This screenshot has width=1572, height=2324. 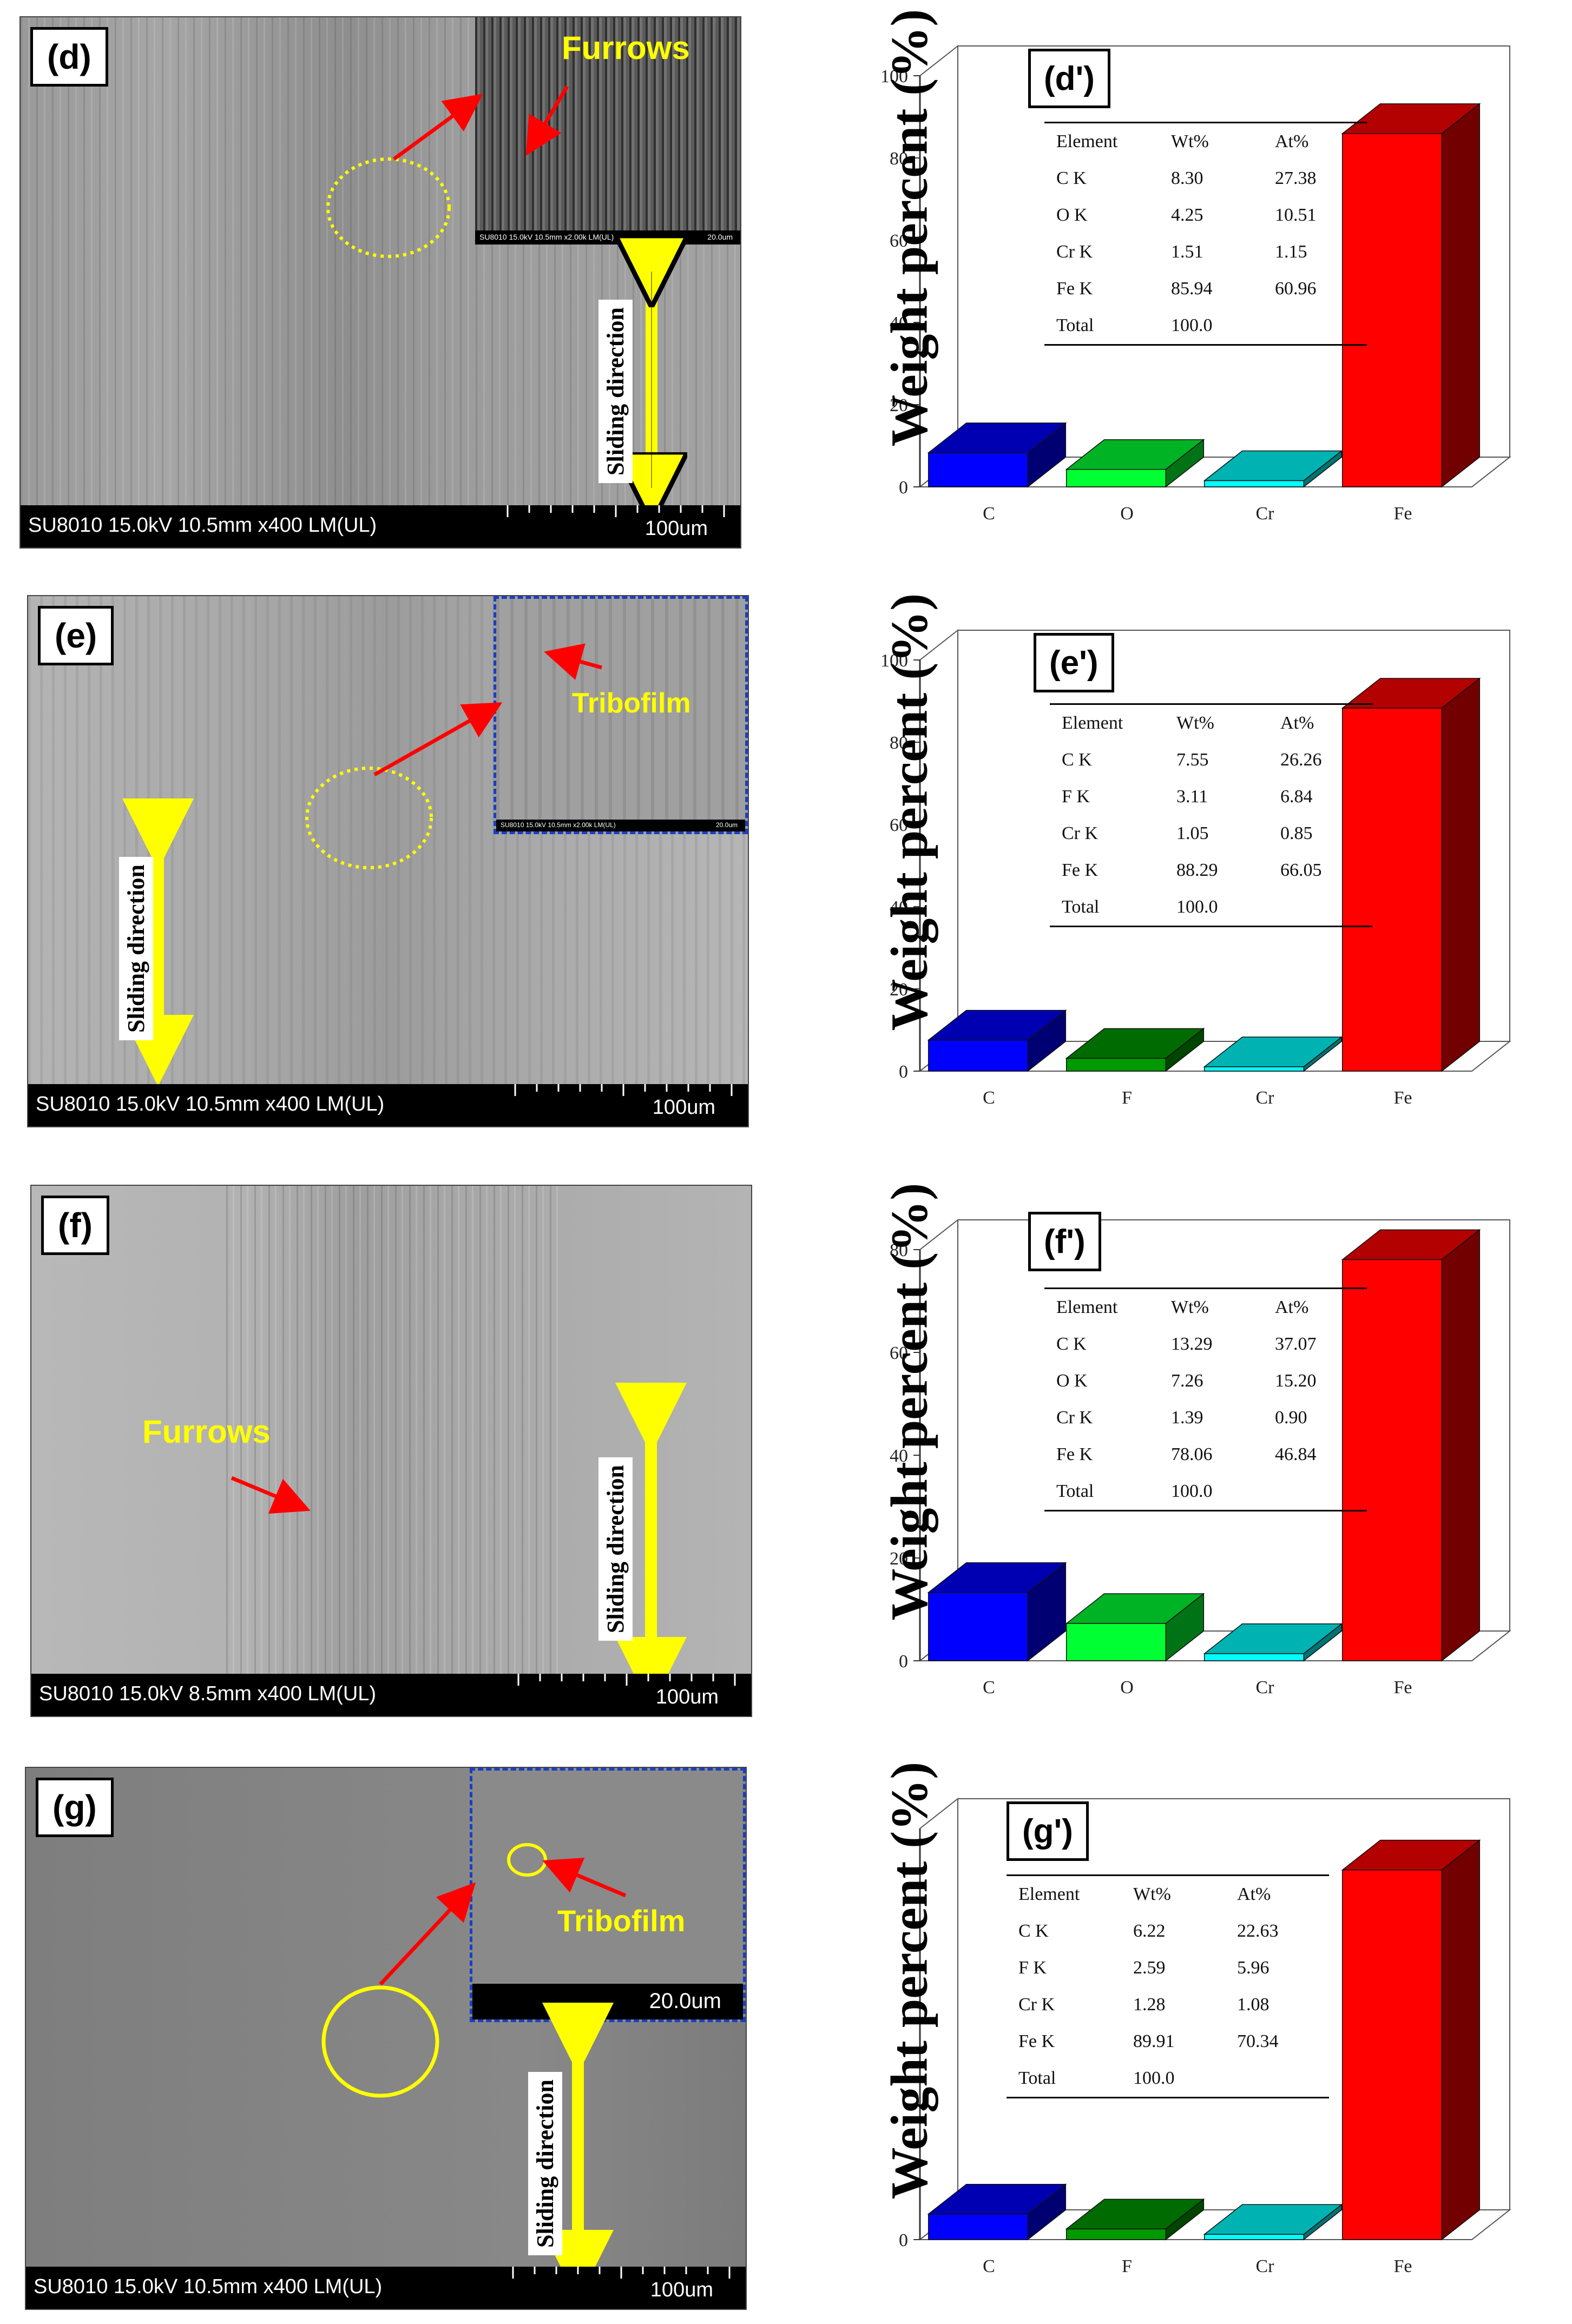 I want to click on table-cell: 8.30, so click(x=1187, y=178).